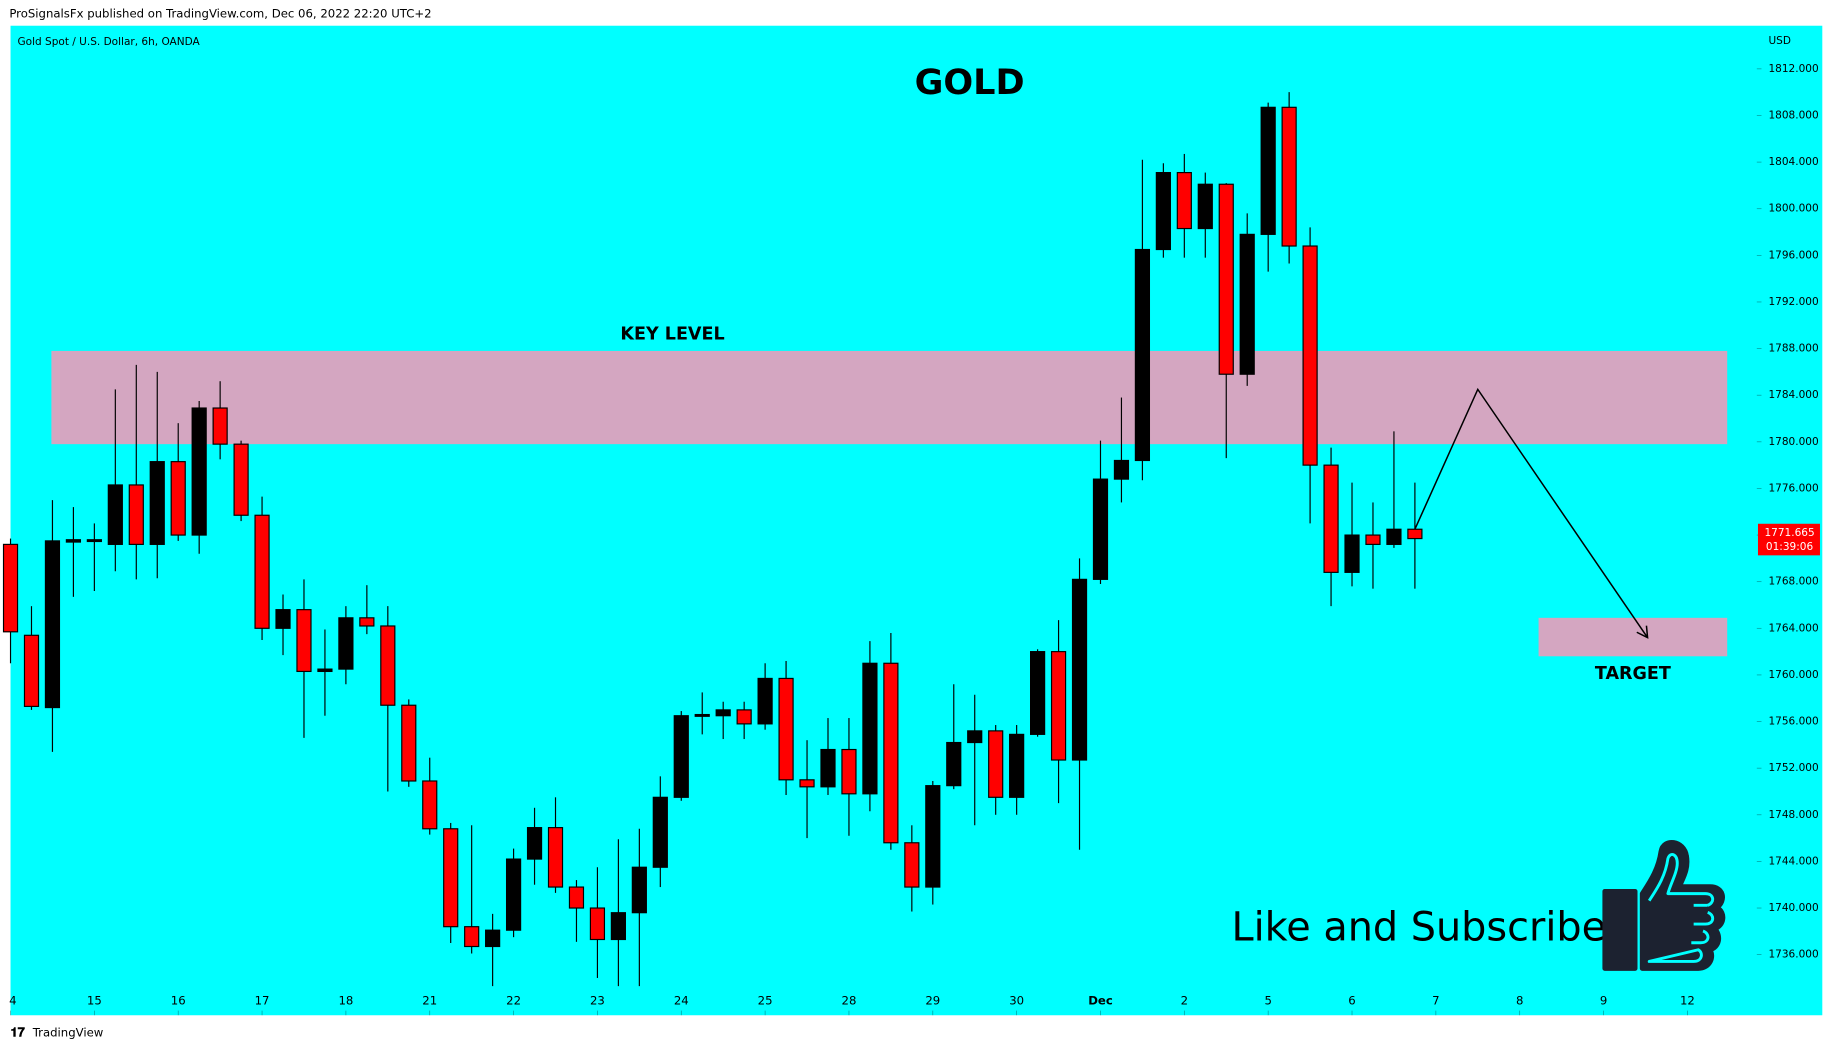  What do you see at coordinates (262, 1001) in the screenshot?
I see `x-tick-label: 17` at bounding box center [262, 1001].